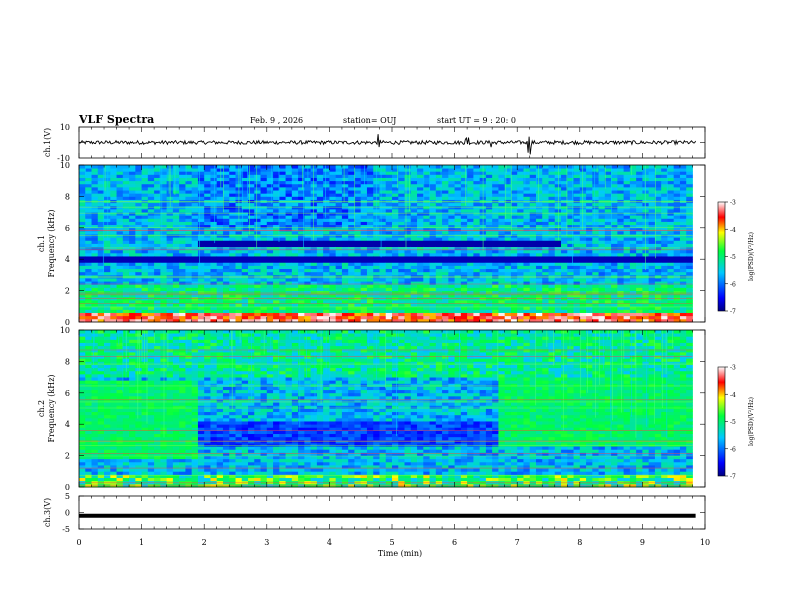  Describe the element at coordinates (65, 127) in the screenshot. I see `ch1-ytick-label: 10` at that location.